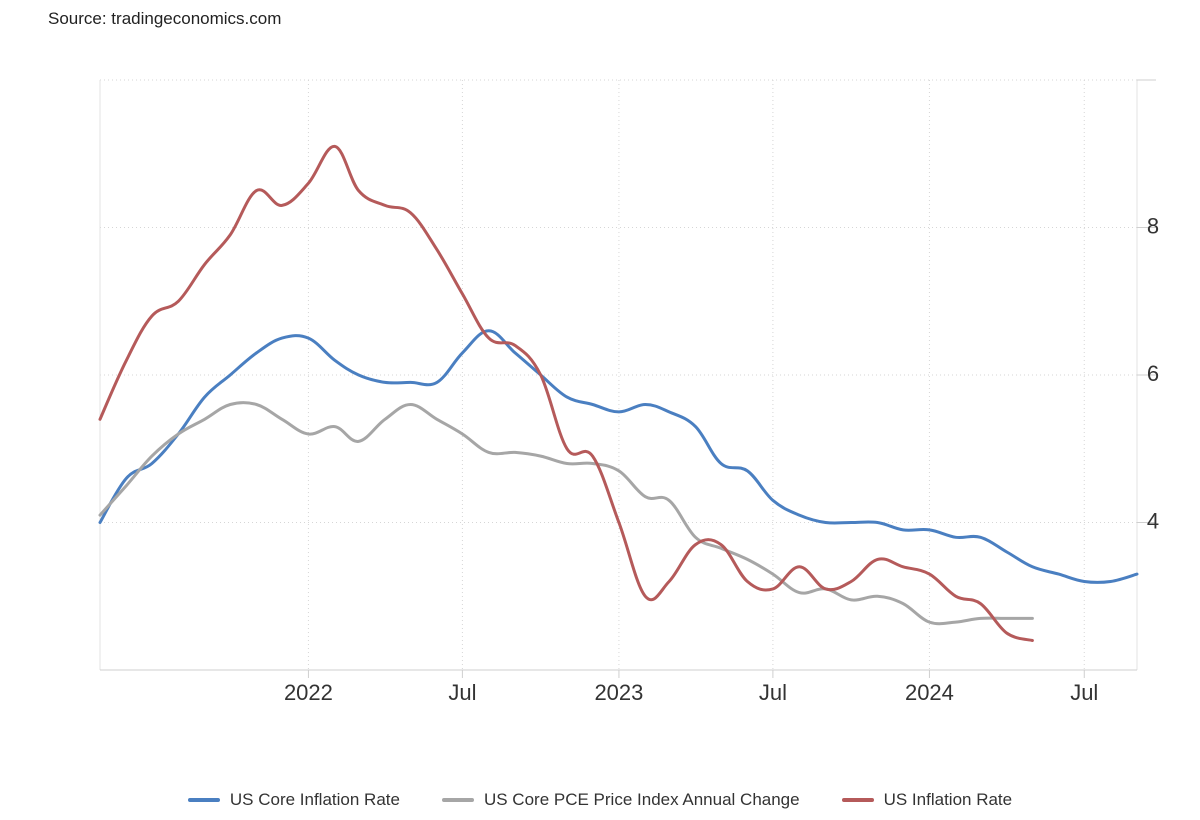 The image size is (1200, 820). I want to click on y-tick-label: 8, so click(1153, 226).